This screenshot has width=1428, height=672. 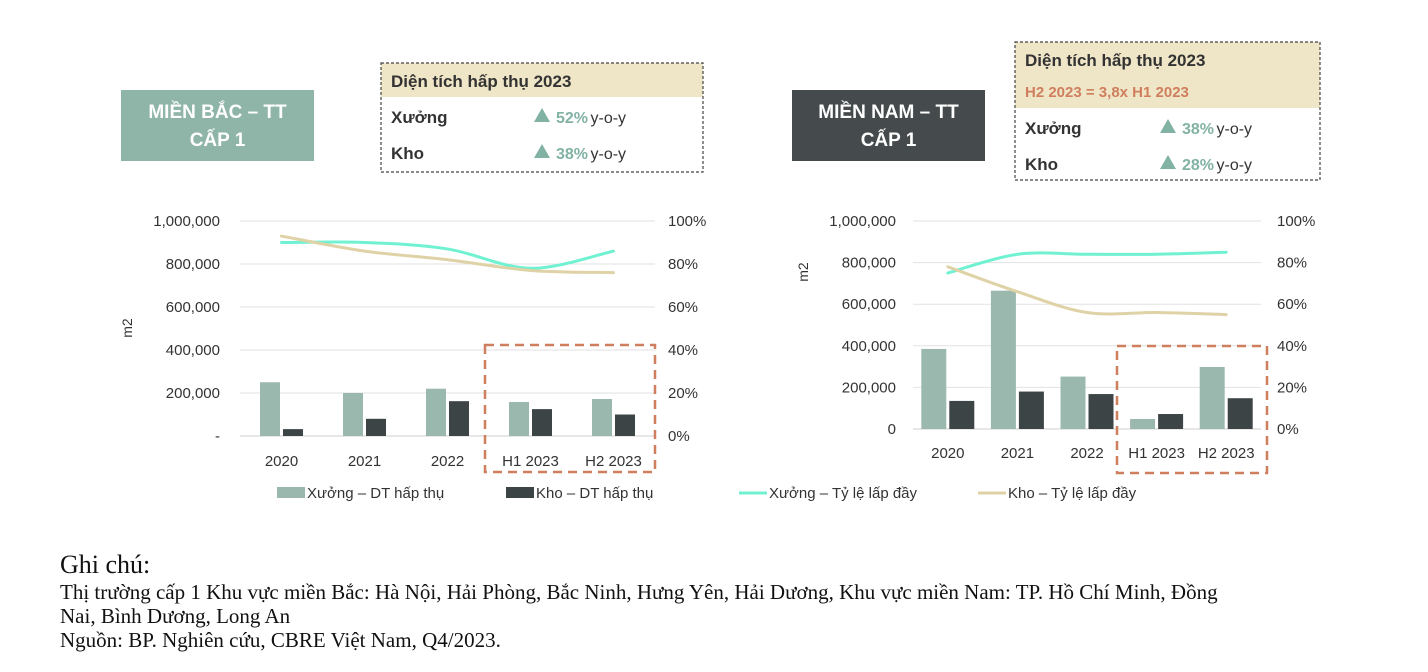 I want to click on legend-label: Xưởng – DT hấp thụ, so click(x=375, y=493).